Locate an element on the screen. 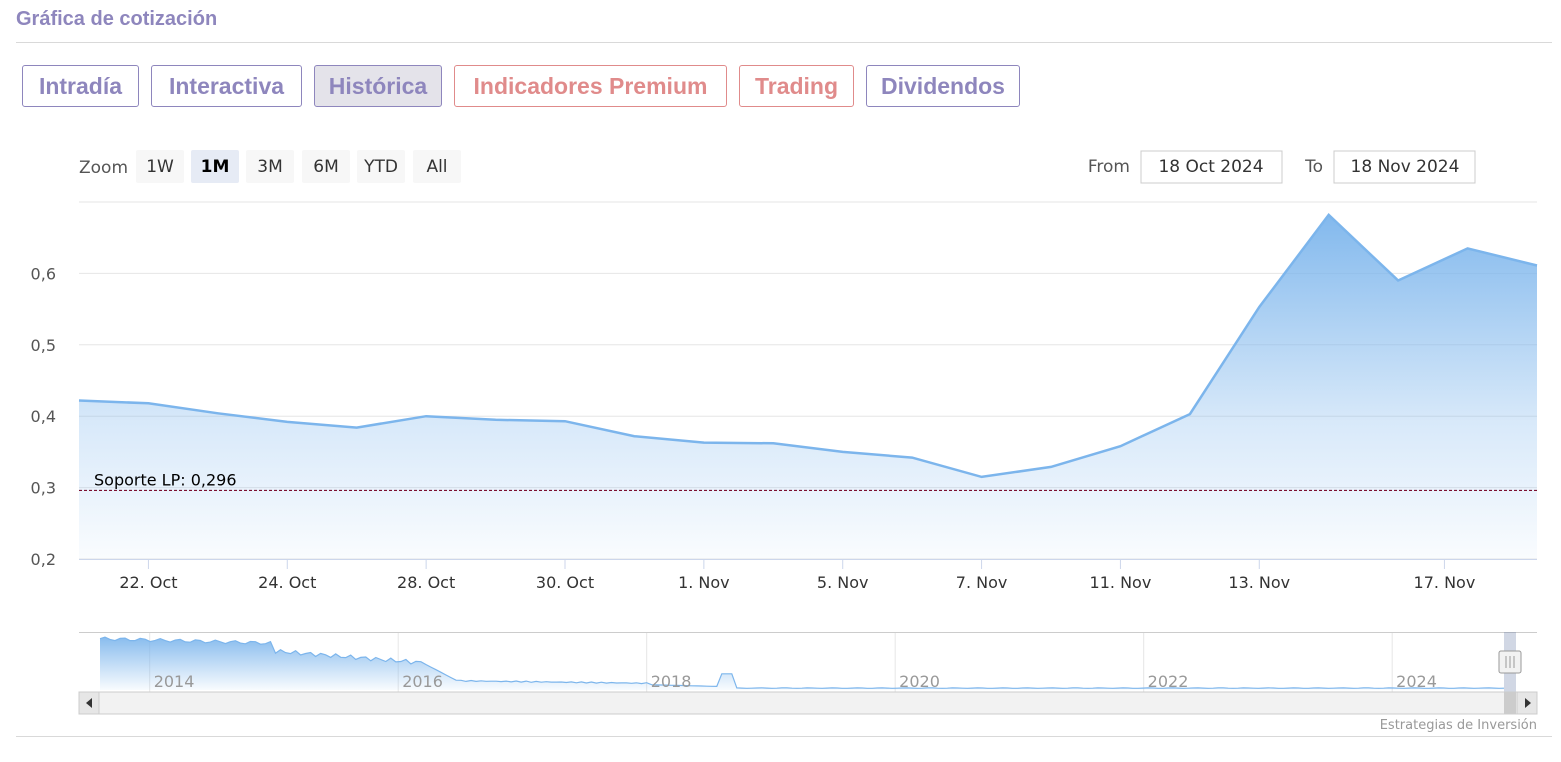  x-tick-label: 11. Nov is located at coordinates (1121, 582).